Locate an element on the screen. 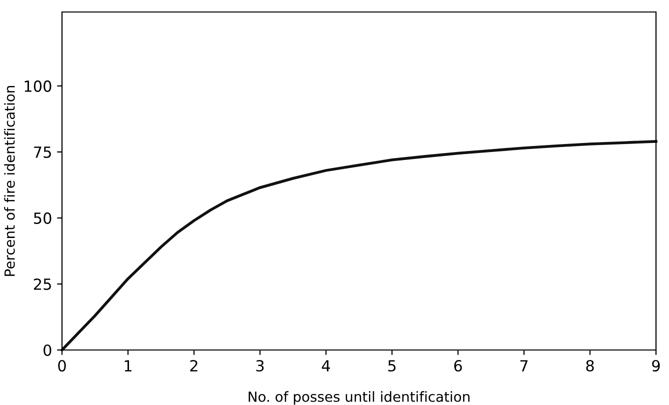 The width and height of the screenshot is (669, 405). x-axis-title: No. of posses until identification is located at coordinates (359, 398).